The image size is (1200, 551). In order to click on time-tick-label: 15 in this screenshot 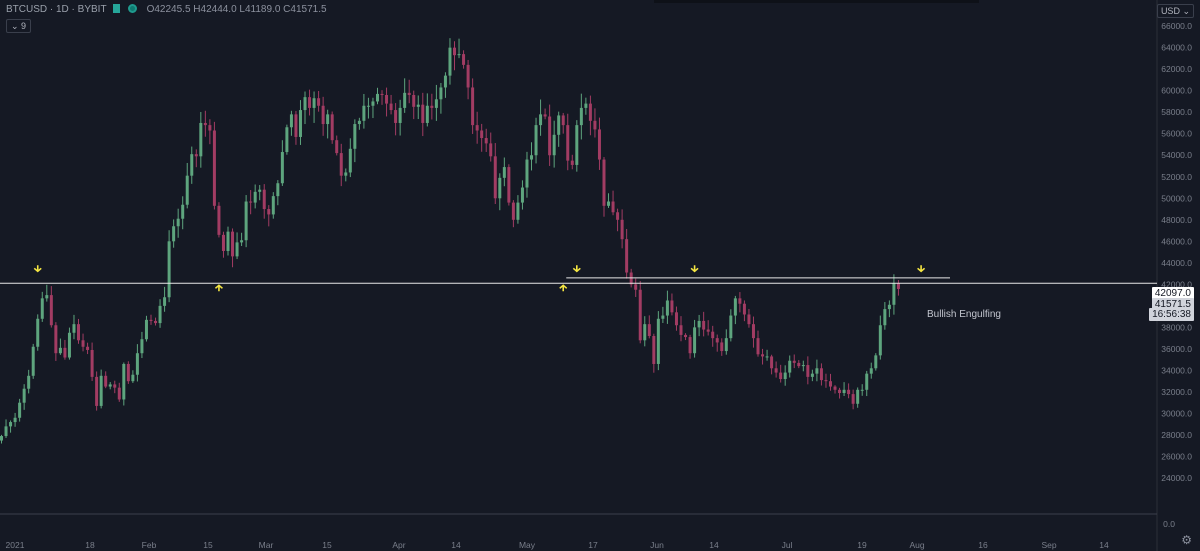, I will do `click(327, 545)`.